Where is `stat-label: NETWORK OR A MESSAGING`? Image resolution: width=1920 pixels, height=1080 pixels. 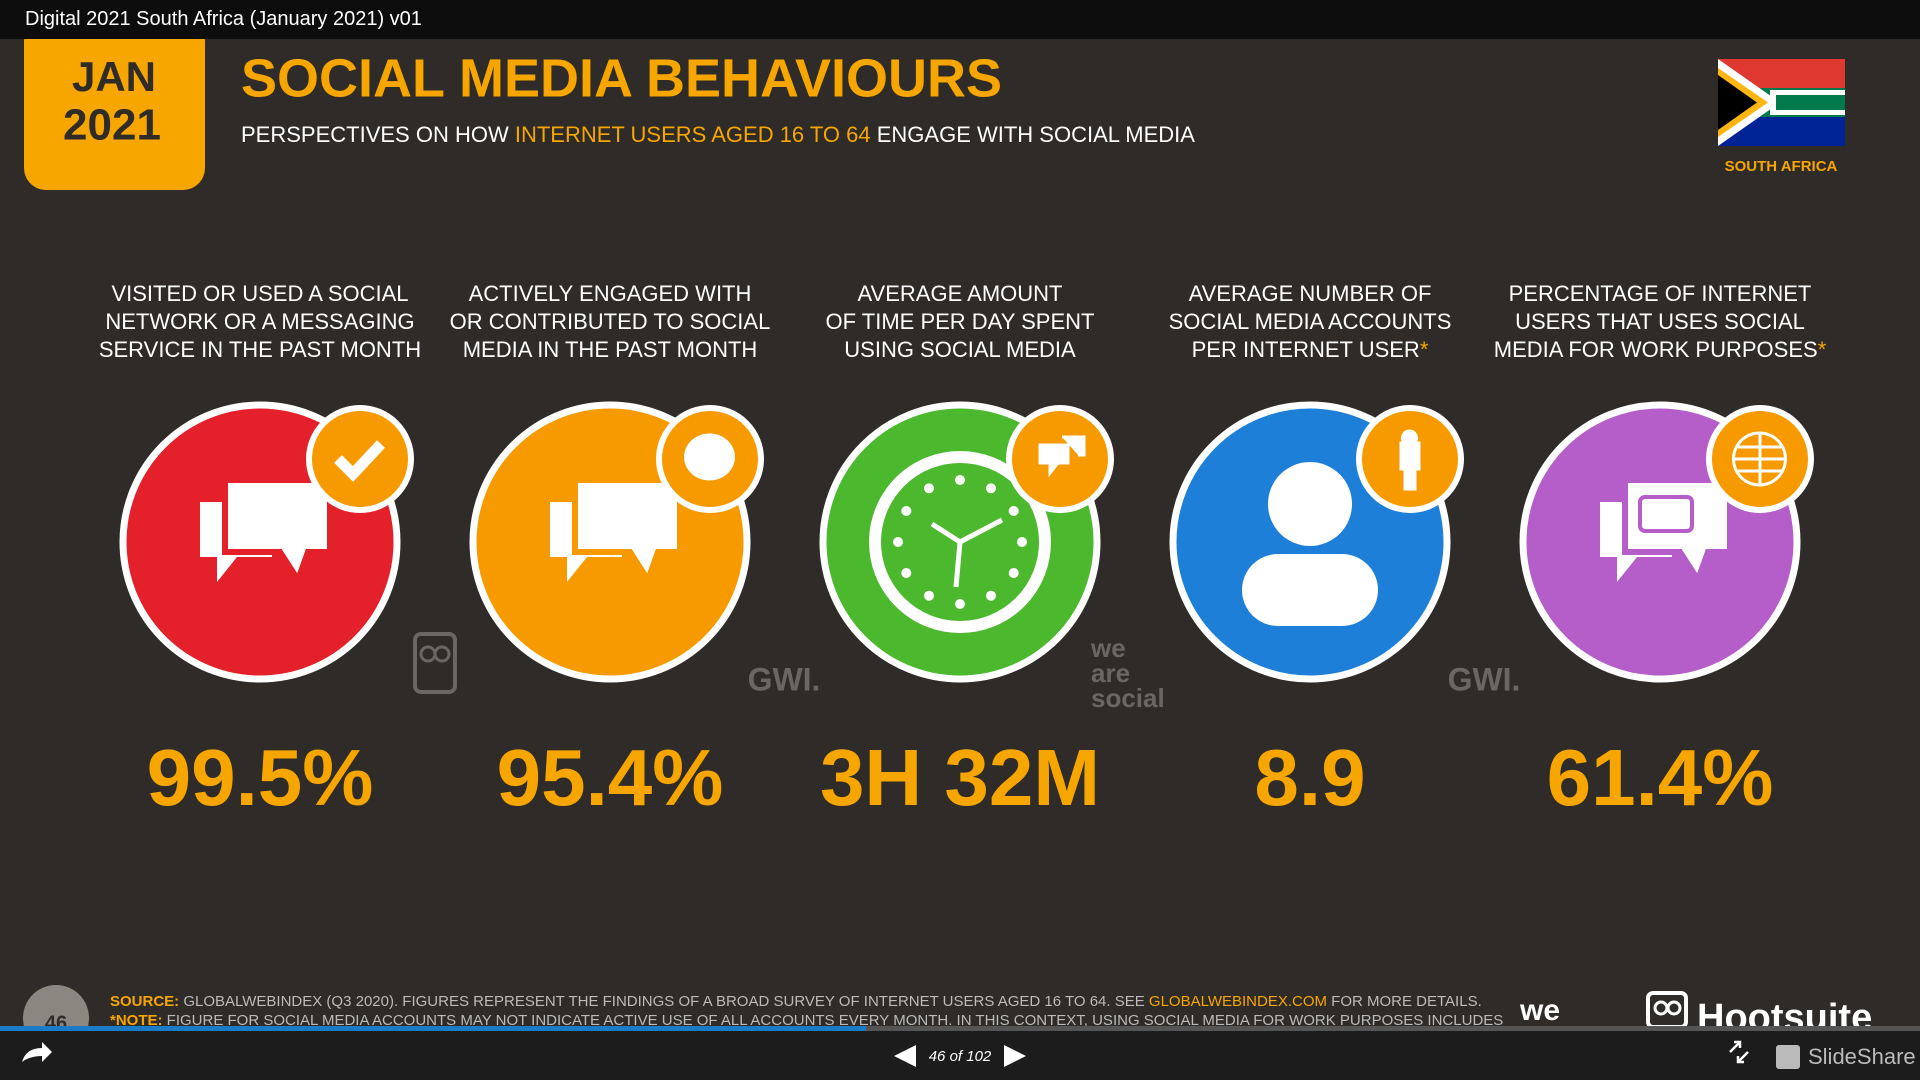 stat-label: NETWORK OR A MESSAGING is located at coordinates (259, 321).